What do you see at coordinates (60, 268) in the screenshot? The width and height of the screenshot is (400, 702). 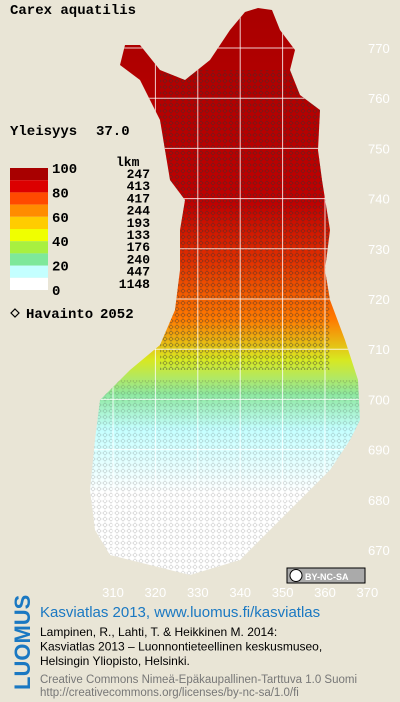 I see `legend-scale-label: 20` at bounding box center [60, 268].